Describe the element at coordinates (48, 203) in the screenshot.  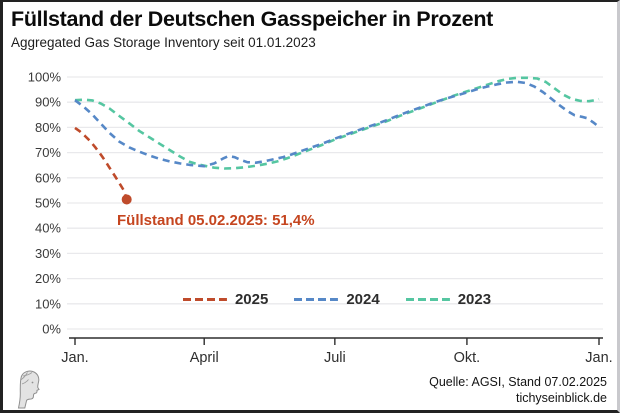
I see `y-tick-label: 50%` at that location.